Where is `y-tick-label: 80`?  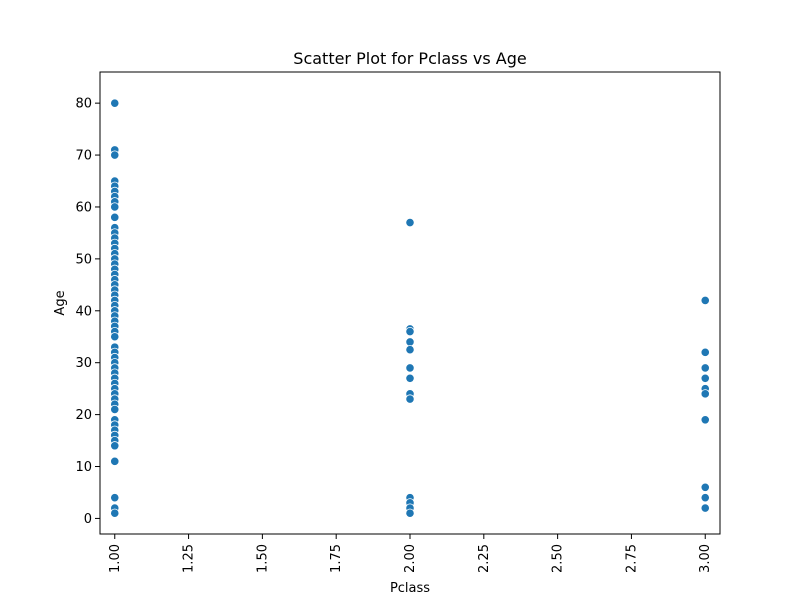 y-tick-label: 80 is located at coordinates (83, 104).